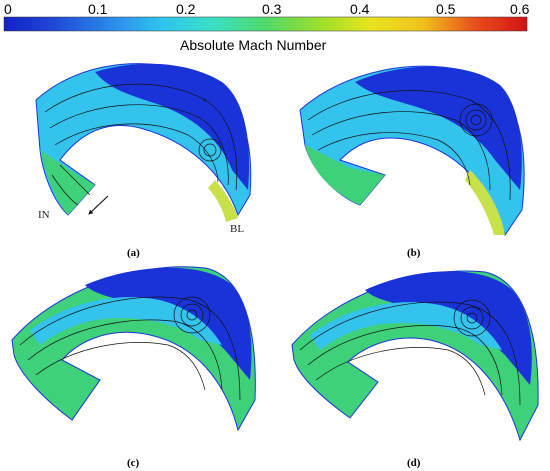  Describe the element at coordinates (98, 205) in the screenshot. I see `panel-a-flow-arrow` at that location.